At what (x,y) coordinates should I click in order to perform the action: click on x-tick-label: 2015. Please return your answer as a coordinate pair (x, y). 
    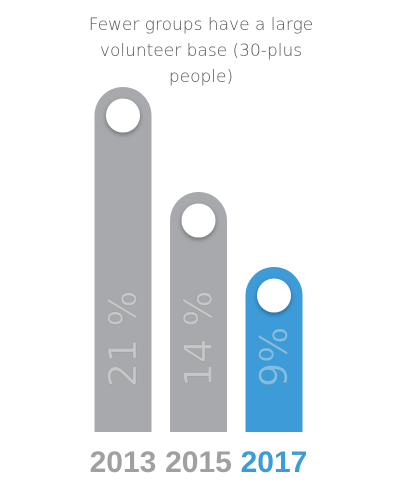
    Looking at the image, I should click on (198, 462).